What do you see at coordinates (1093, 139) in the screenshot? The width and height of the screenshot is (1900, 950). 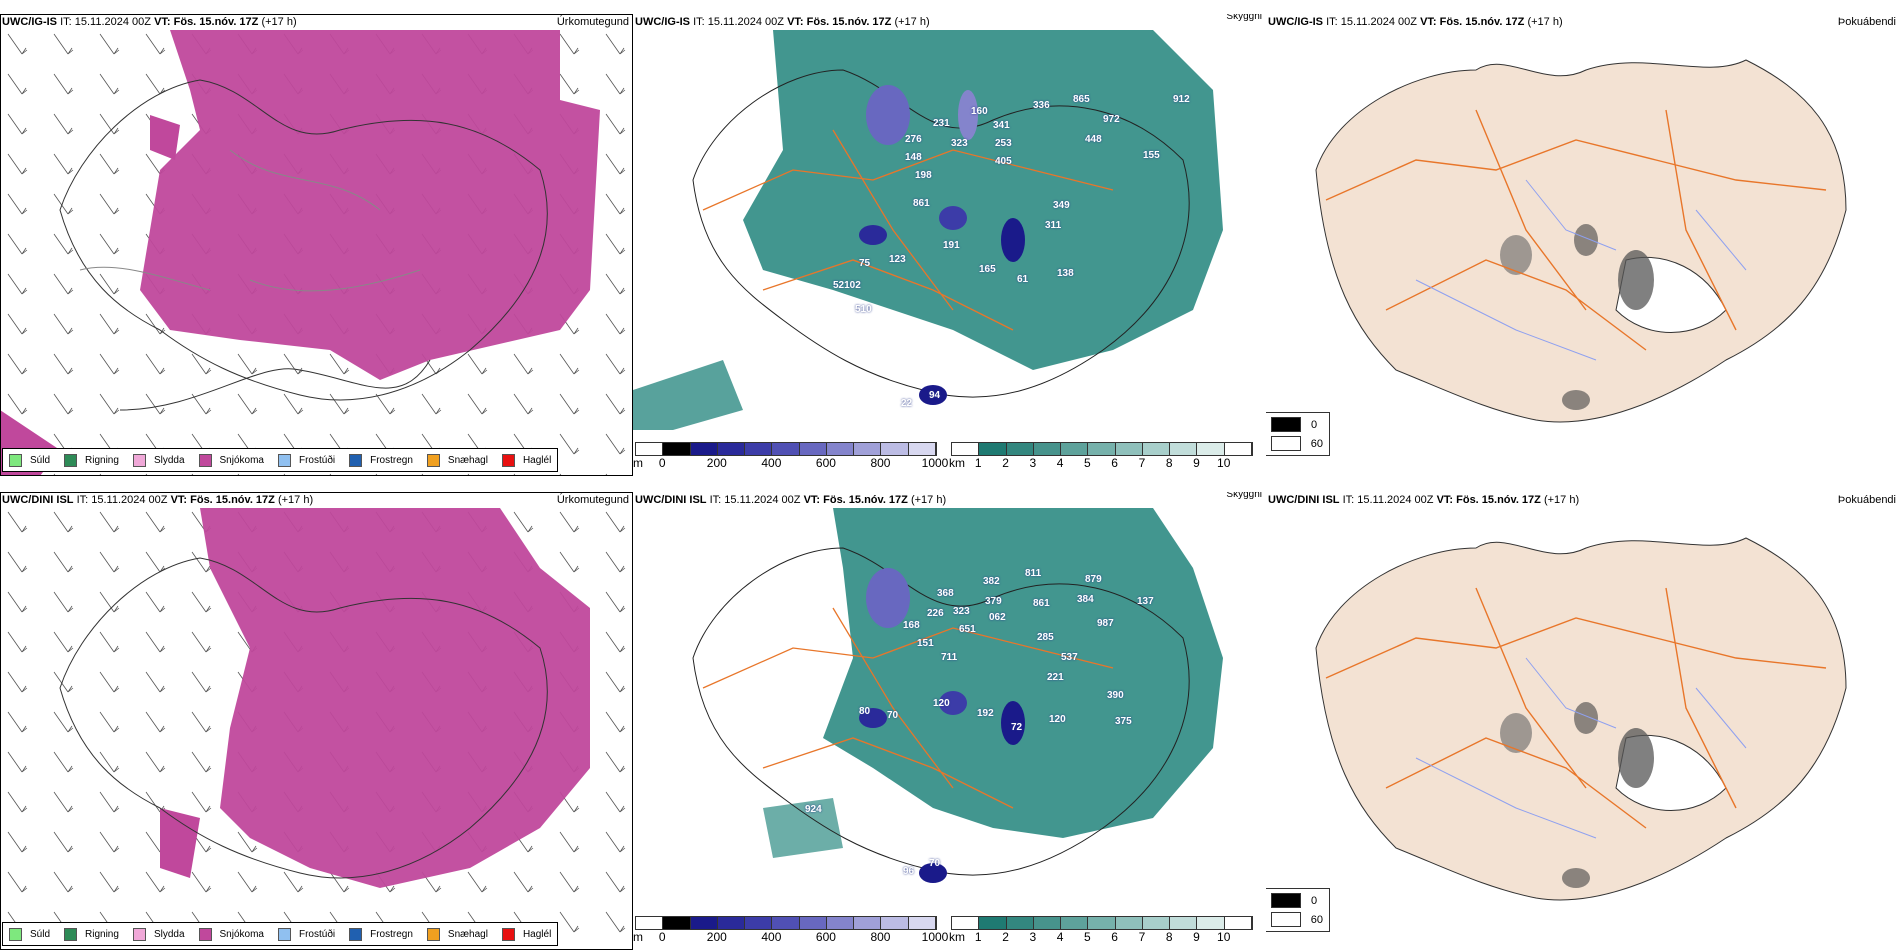 I see `visibility-value-label: 448` at bounding box center [1093, 139].